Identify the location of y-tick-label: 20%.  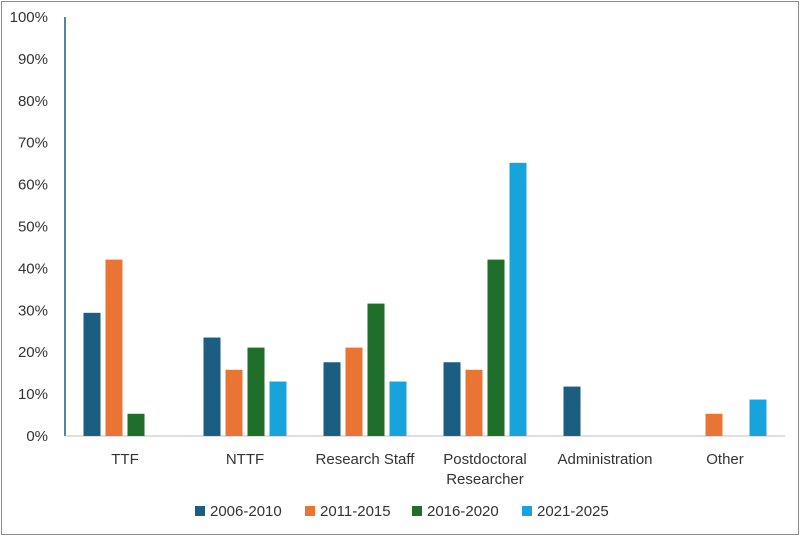
(33, 352).